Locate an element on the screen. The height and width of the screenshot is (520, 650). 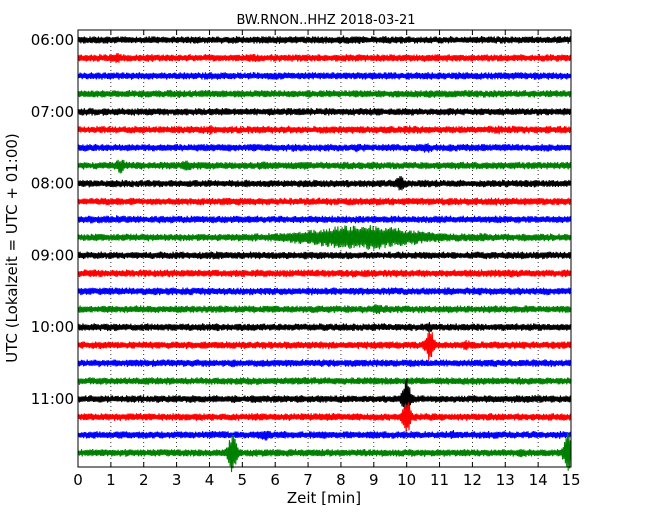
x-tick-label: 0 is located at coordinates (78, 480).